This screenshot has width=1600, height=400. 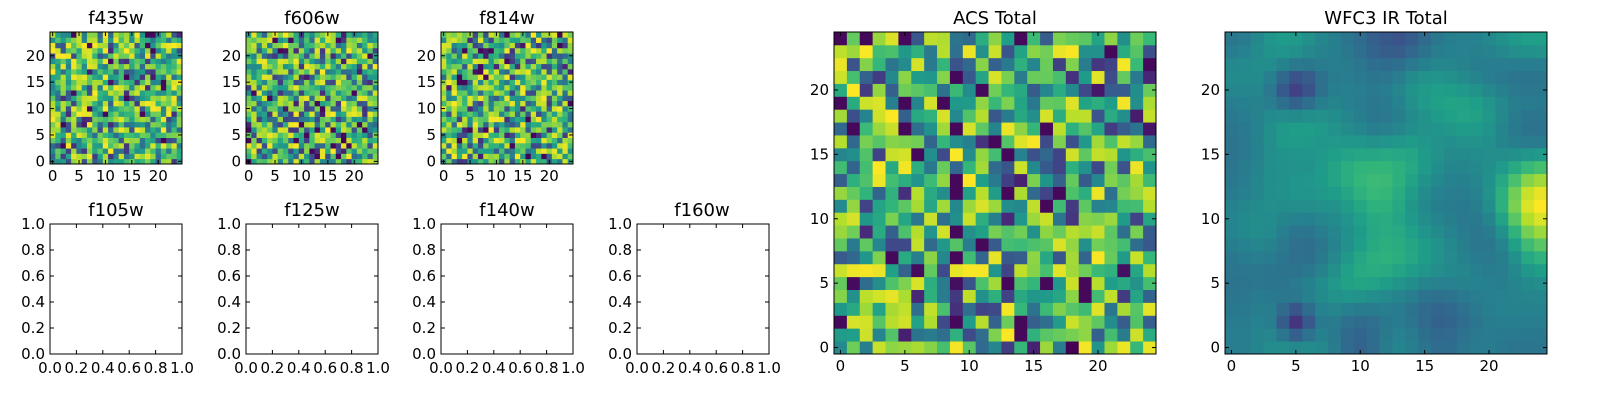 I want to click on y-tick-label: 5, so click(x=40, y=135).